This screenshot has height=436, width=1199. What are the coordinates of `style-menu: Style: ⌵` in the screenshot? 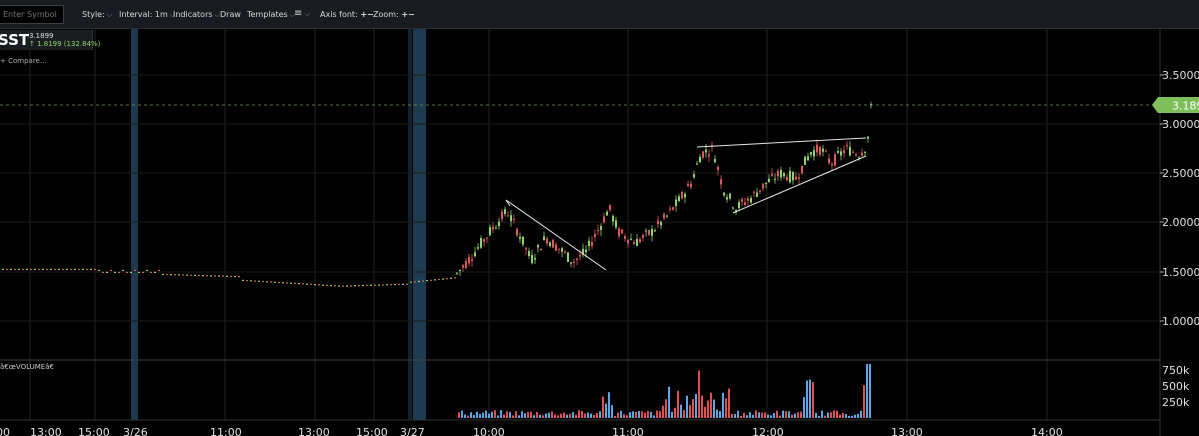 It's located at (97, 15).